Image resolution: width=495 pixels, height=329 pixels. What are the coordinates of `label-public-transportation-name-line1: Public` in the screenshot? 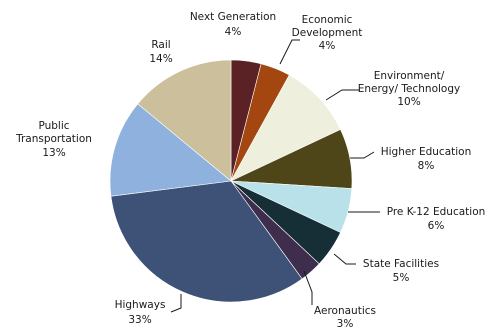 It's located at (53, 126).